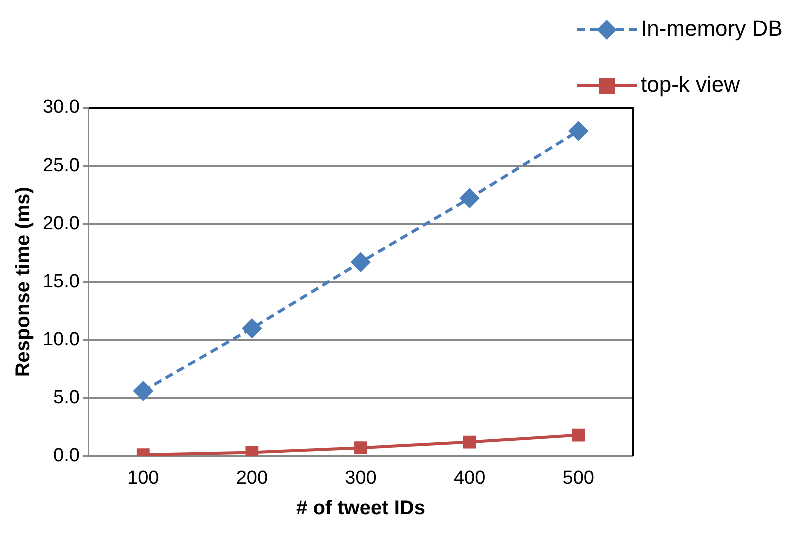 Image resolution: width=811 pixels, height=533 pixels. I want to click on legend-label: top-k view, so click(690, 85).